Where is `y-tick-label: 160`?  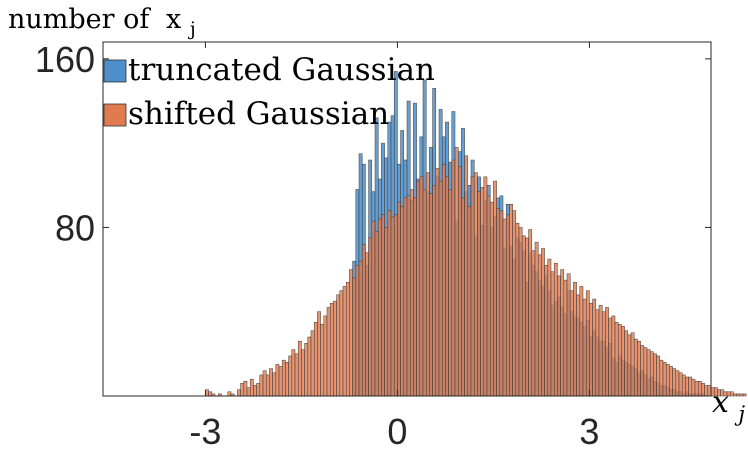
y-tick-label: 160 is located at coordinates (65, 59).